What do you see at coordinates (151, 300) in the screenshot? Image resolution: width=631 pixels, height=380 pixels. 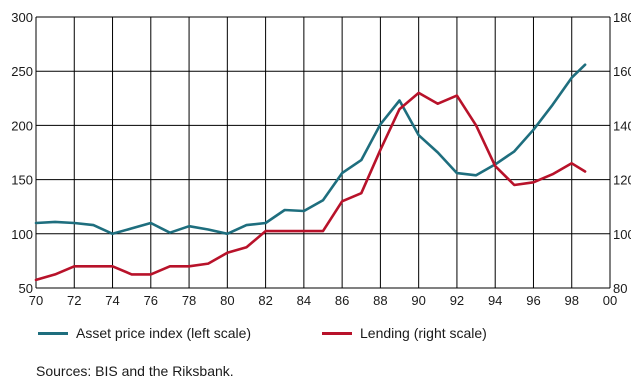 I see `x-tick-label: 76` at bounding box center [151, 300].